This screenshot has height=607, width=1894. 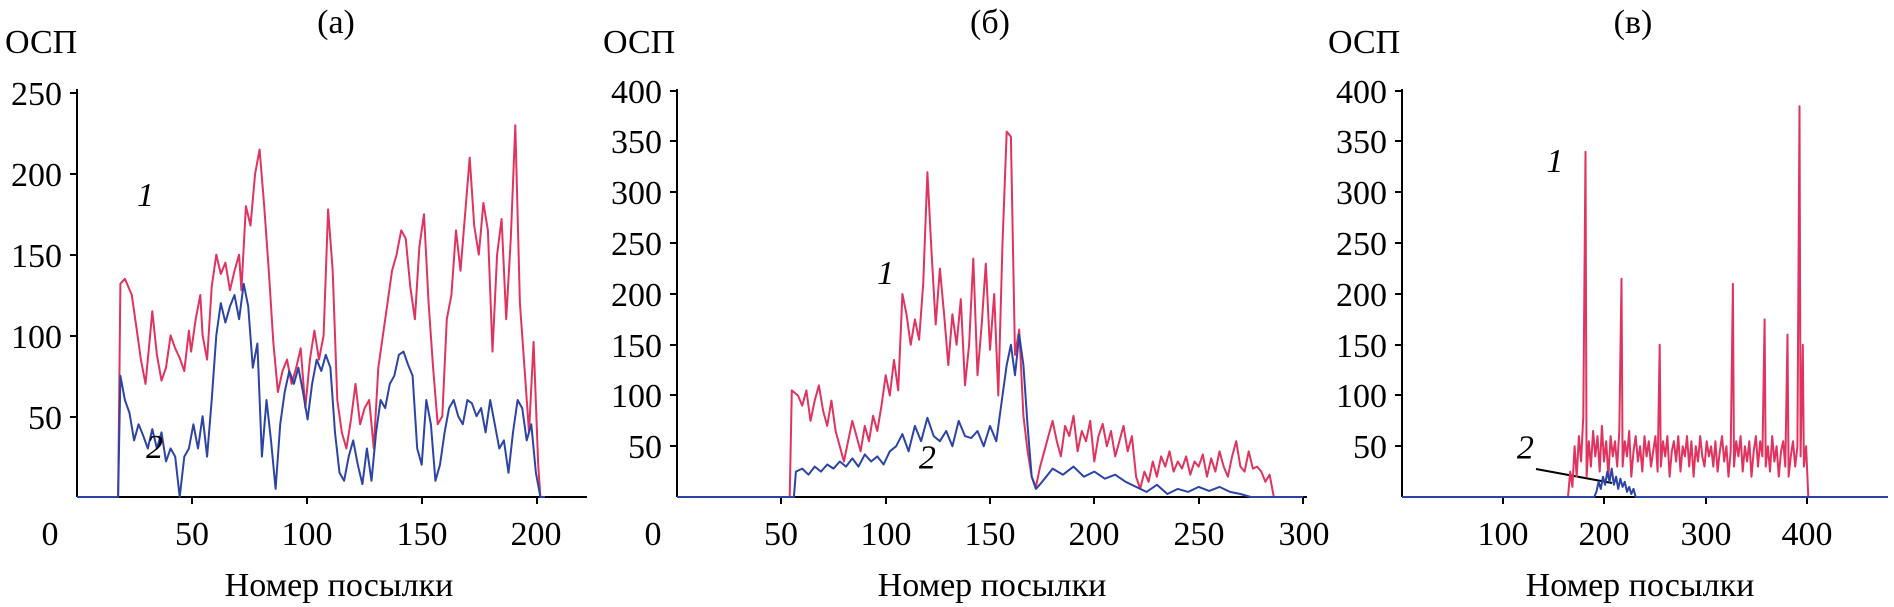 I want to click on panel-c-pointer-line, so click(x=1574, y=476).